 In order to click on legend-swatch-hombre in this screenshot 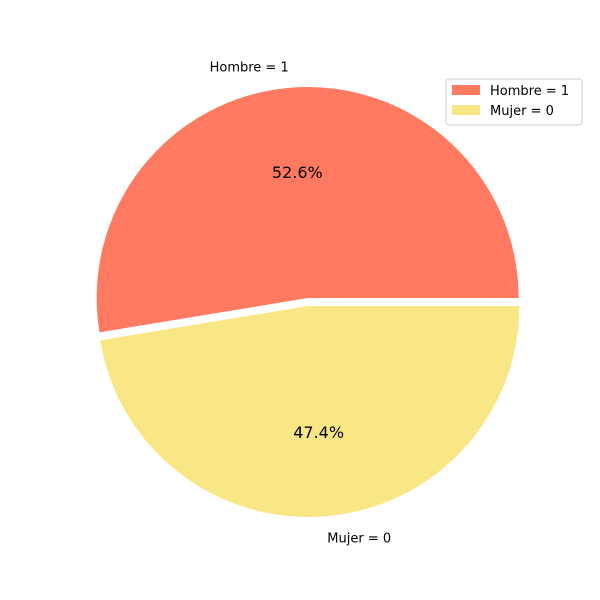, I will do `click(466, 90)`.